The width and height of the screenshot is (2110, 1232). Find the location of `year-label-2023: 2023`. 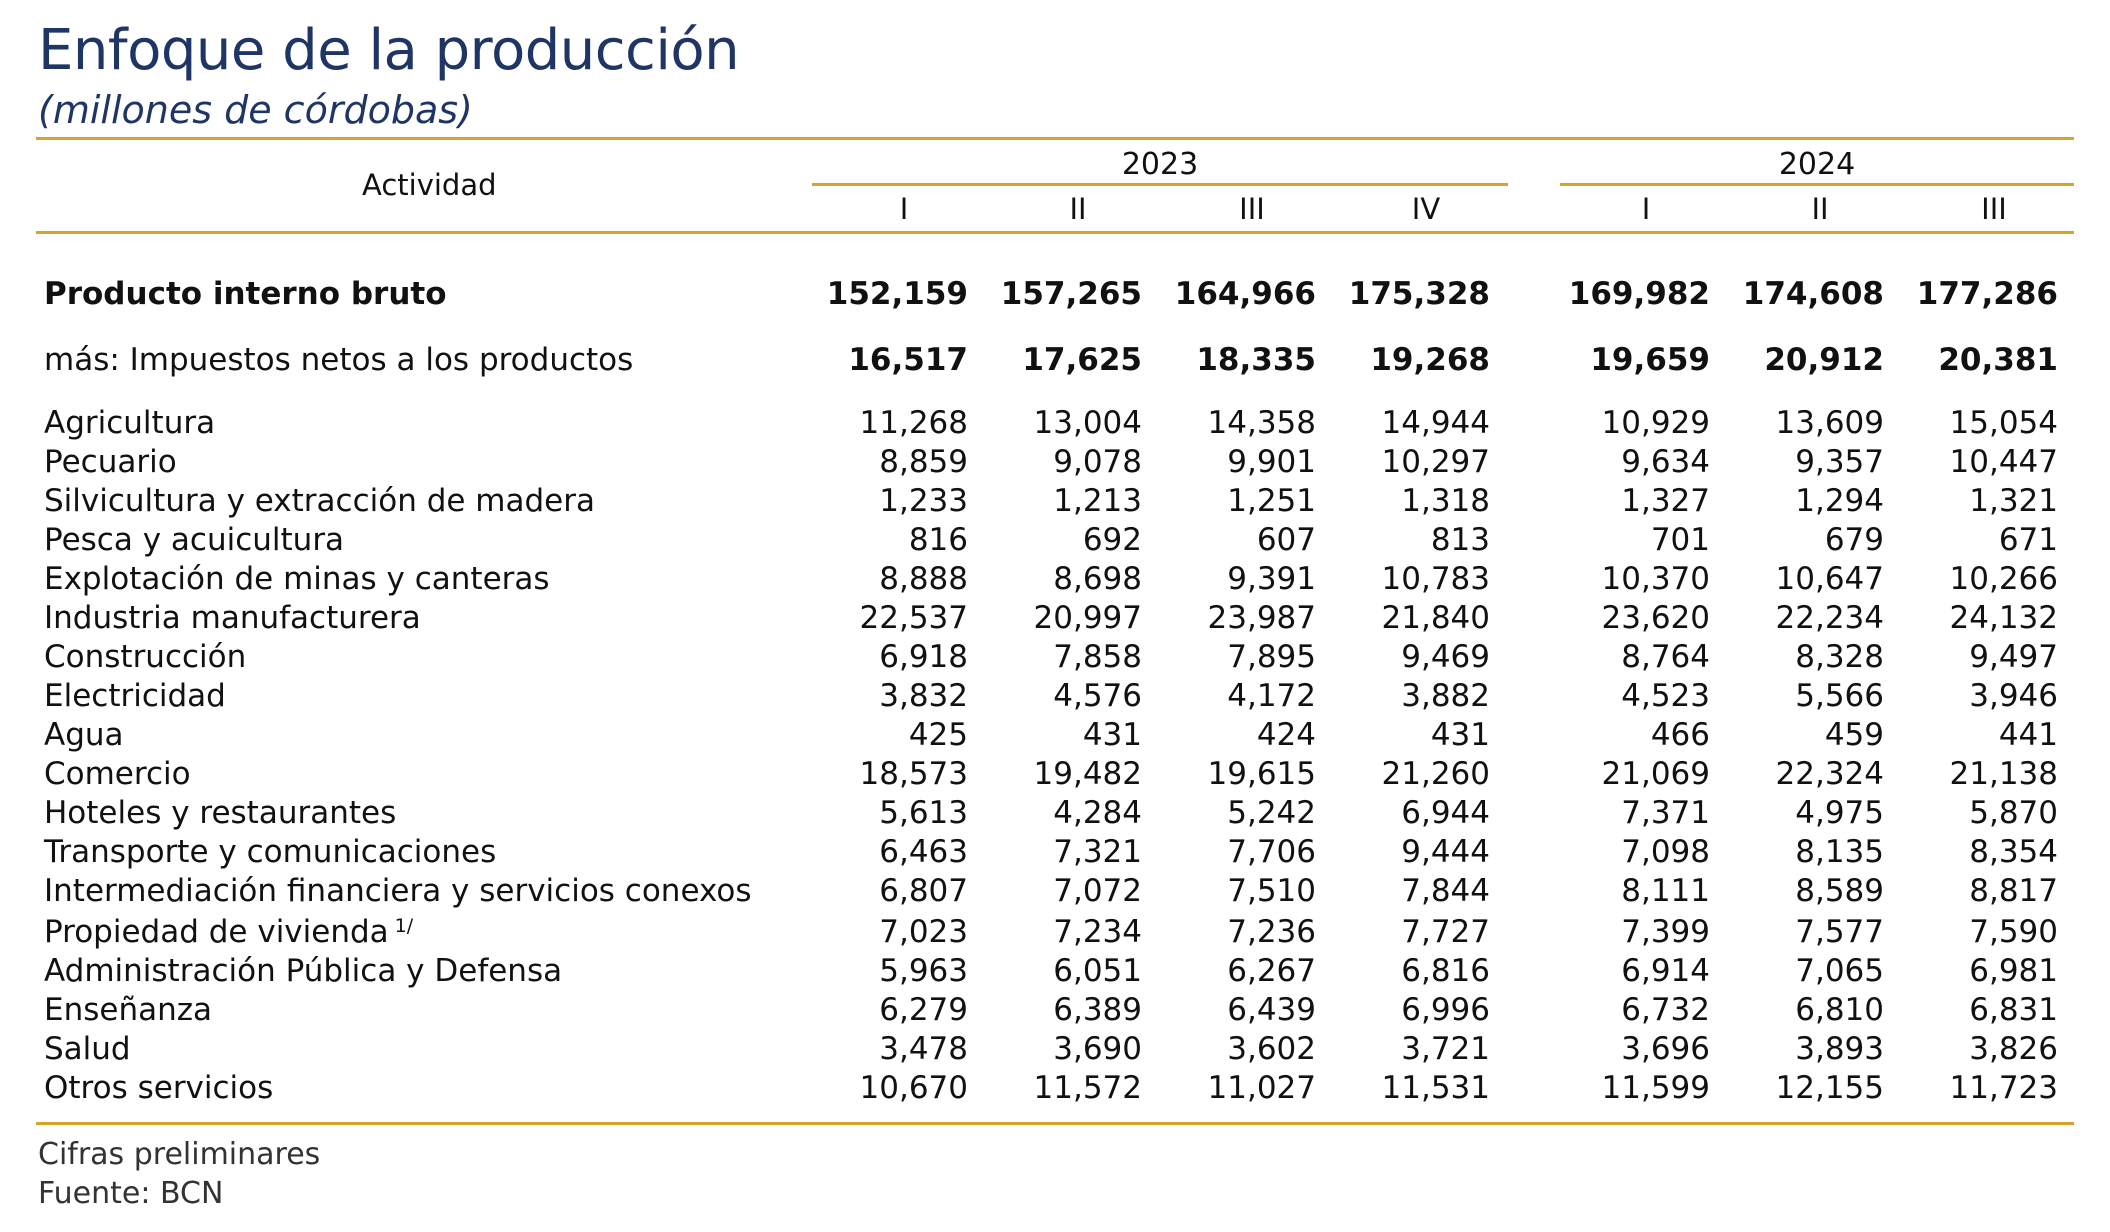

year-label-2023: 2023 is located at coordinates (1160, 164).